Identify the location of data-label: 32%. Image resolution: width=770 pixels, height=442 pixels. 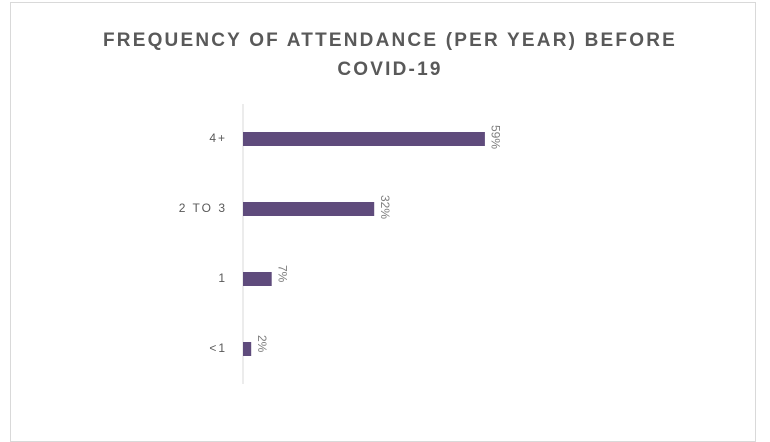
(385, 207).